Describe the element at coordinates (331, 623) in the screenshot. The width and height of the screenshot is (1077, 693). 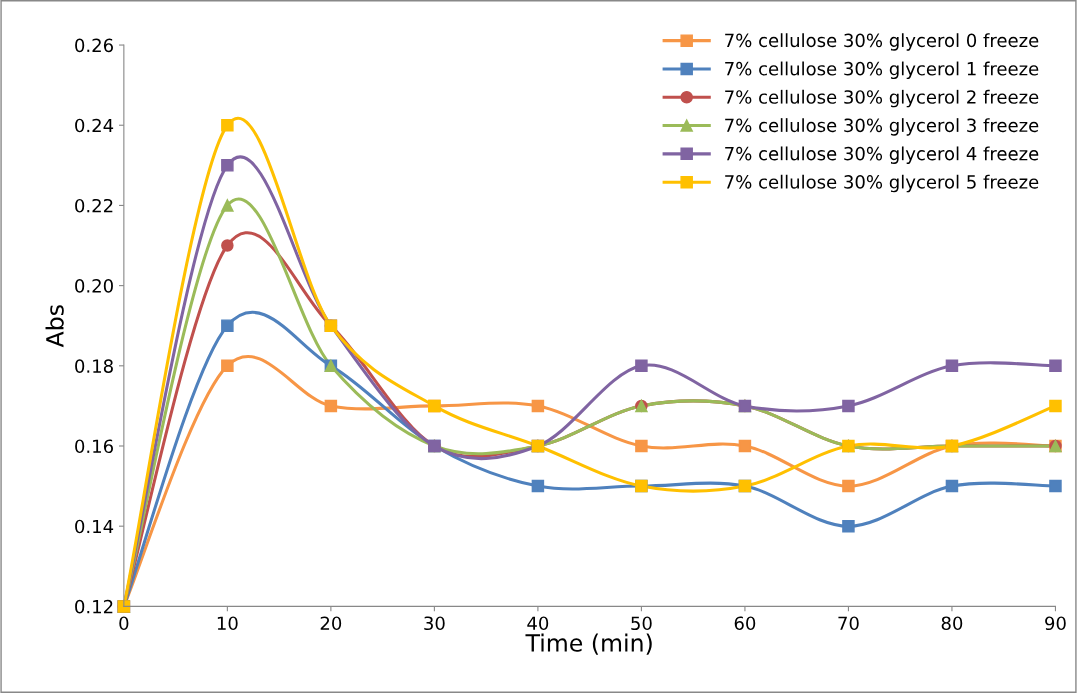
I see `x-tick-label: 20` at that location.